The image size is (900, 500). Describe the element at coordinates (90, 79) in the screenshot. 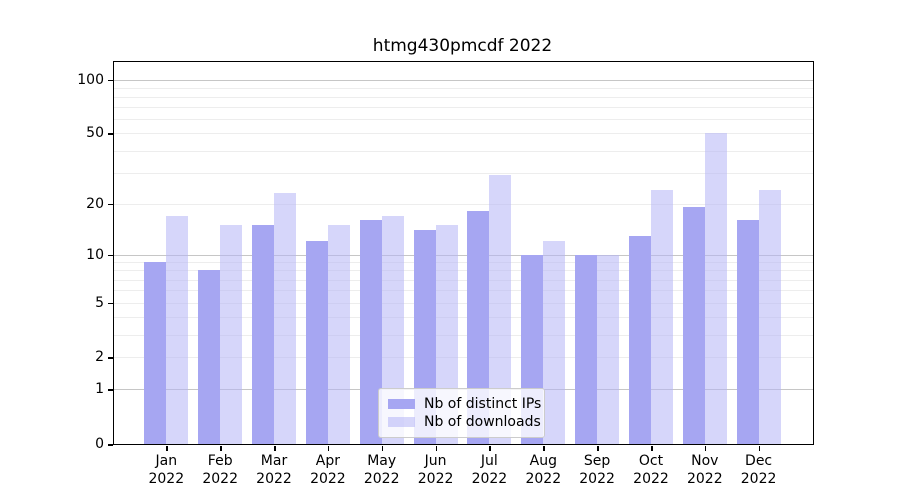

I see `ytick-label-100: 100` at that location.